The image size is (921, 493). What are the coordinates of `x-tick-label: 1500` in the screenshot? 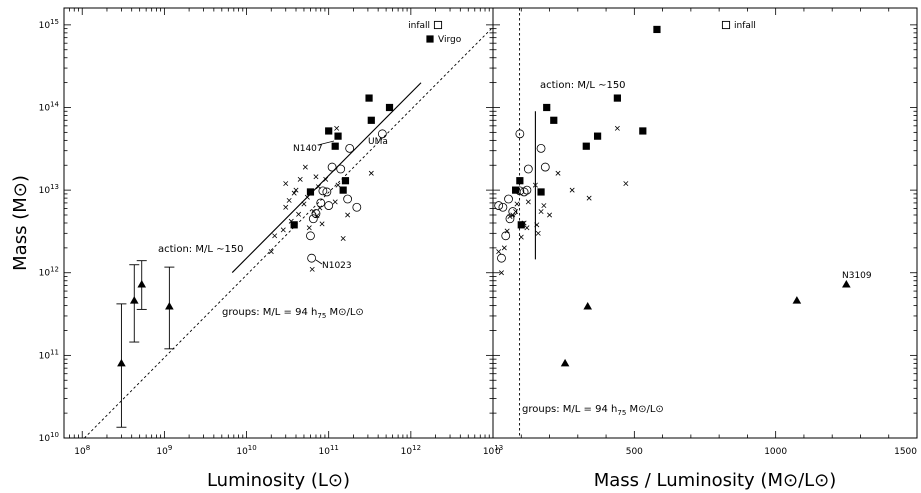 It's located at (905, 452).